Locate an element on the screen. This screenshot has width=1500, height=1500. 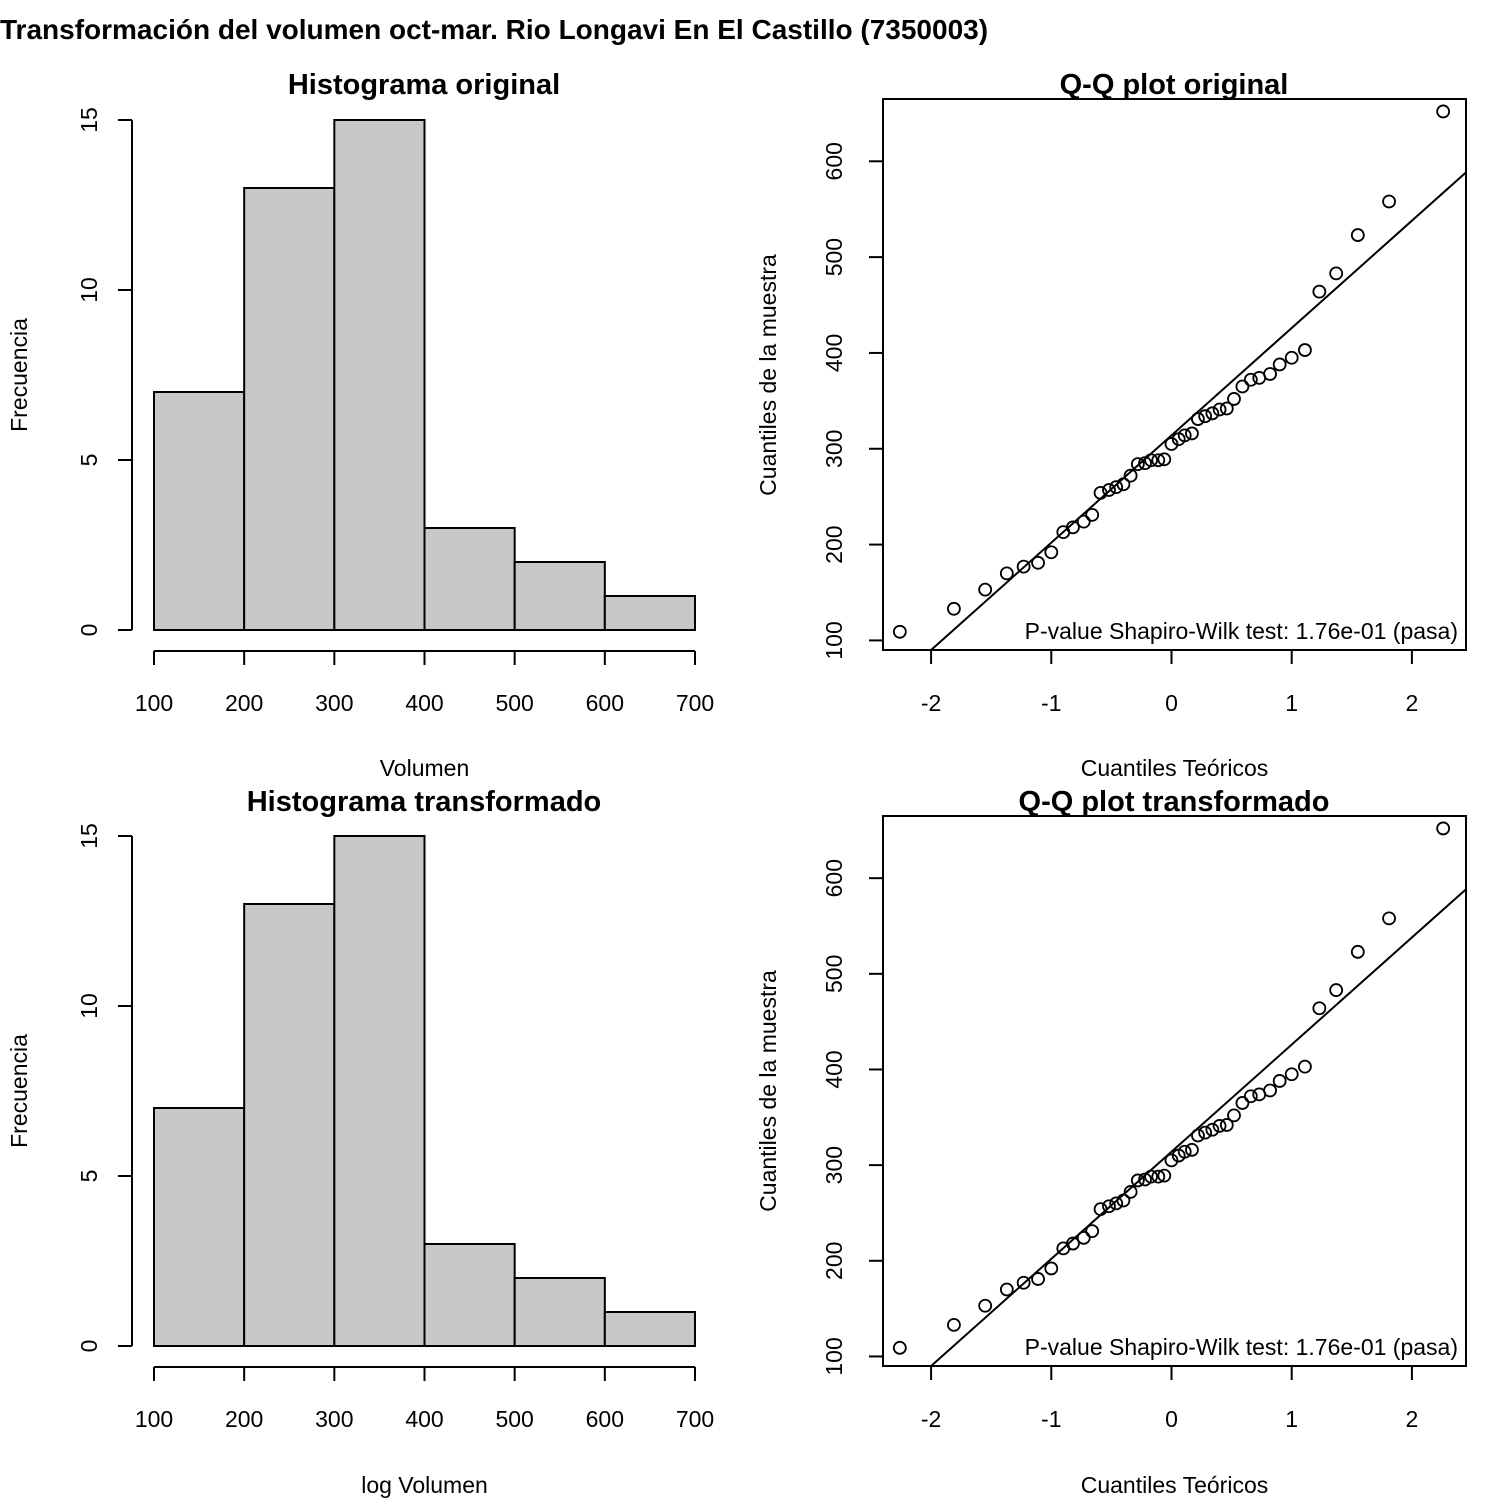
x-axis-label: Cuantiles Teóricos is located at coordinates (1175, 1485).